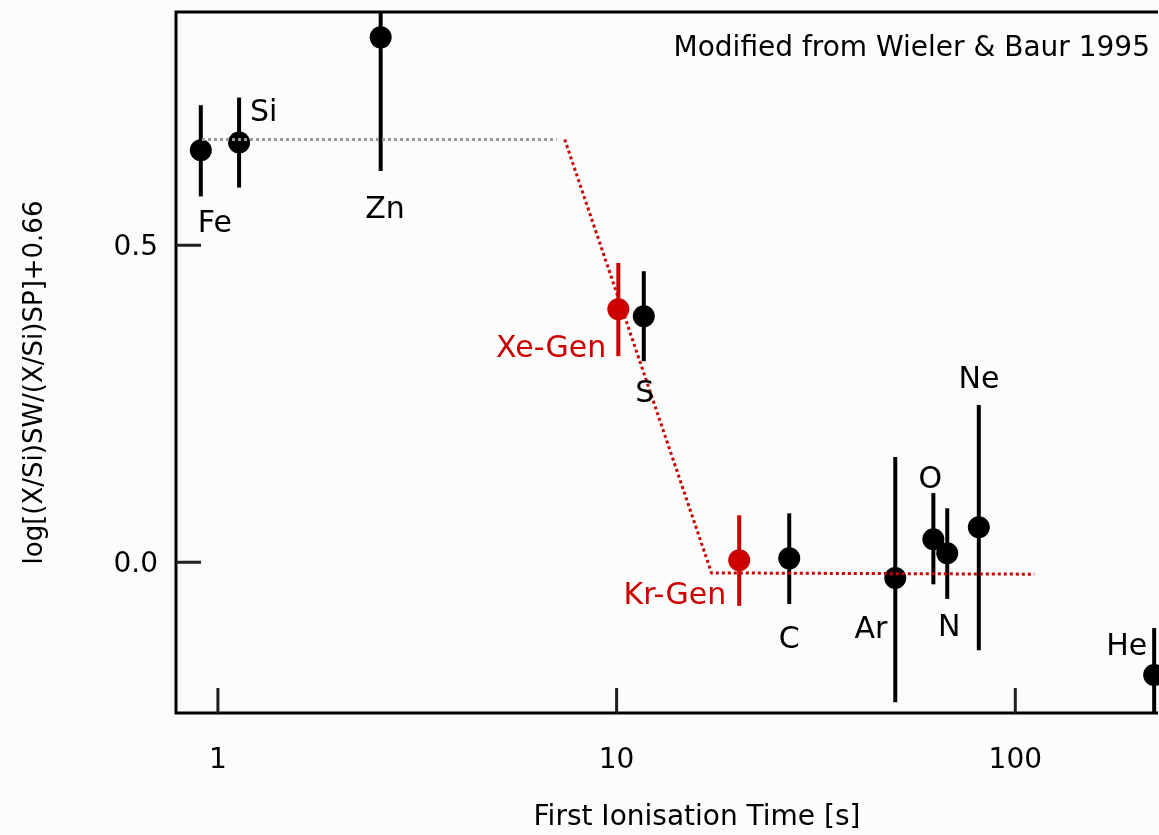 Image resolution: width=1159 pixels, height=835 pixels. Describe the element at coordinates (135, 246) in the screenshot. I see `y-tick-label: 0.5` at that location.